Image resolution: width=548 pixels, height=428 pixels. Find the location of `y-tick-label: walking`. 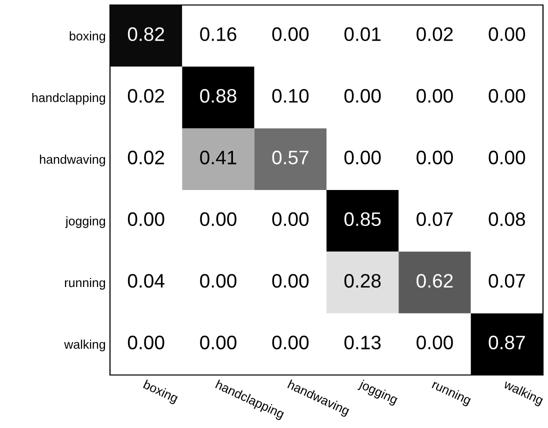

y-tick-label: walking is located at coordinates (85, 346).